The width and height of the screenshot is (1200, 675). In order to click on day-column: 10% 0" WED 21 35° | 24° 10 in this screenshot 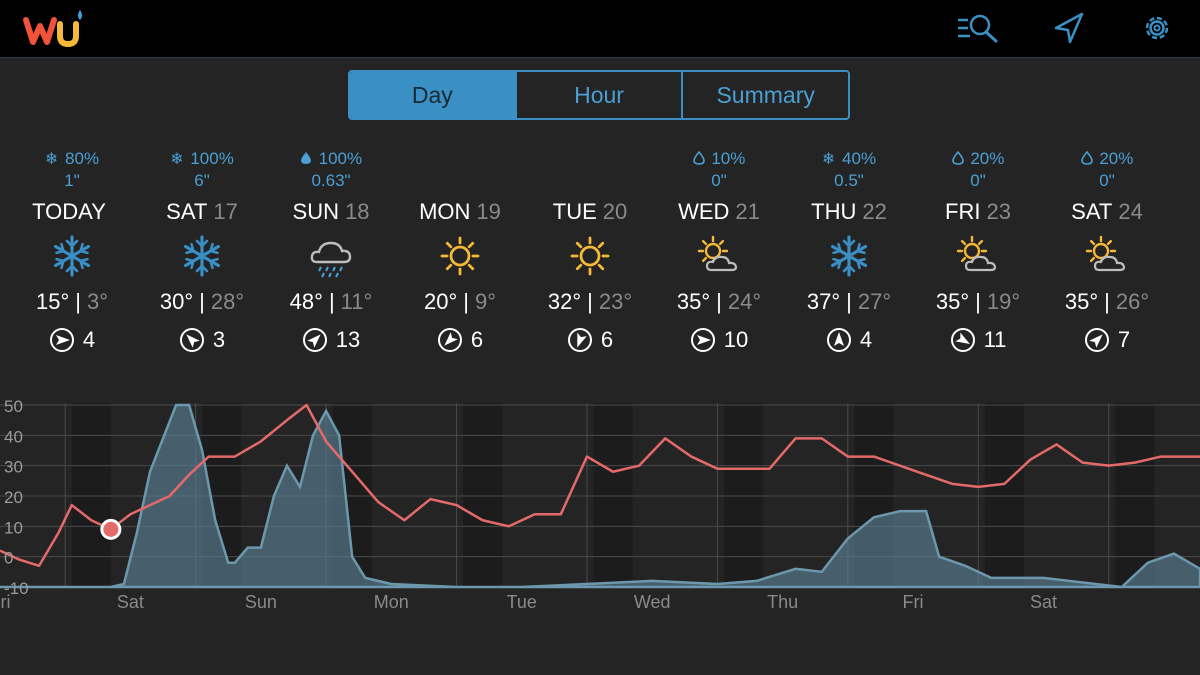, I will do `click(719, 252)`.